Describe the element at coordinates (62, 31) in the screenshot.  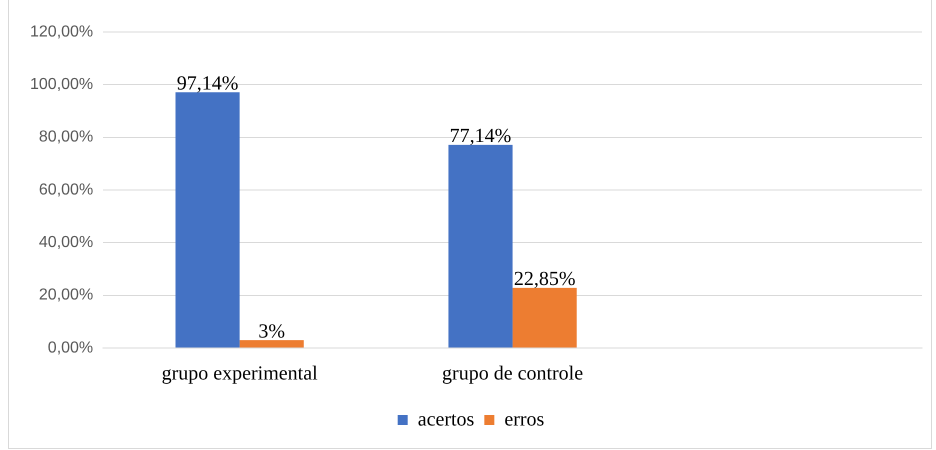
I see `y-tick-label: 120,00%` at that location.